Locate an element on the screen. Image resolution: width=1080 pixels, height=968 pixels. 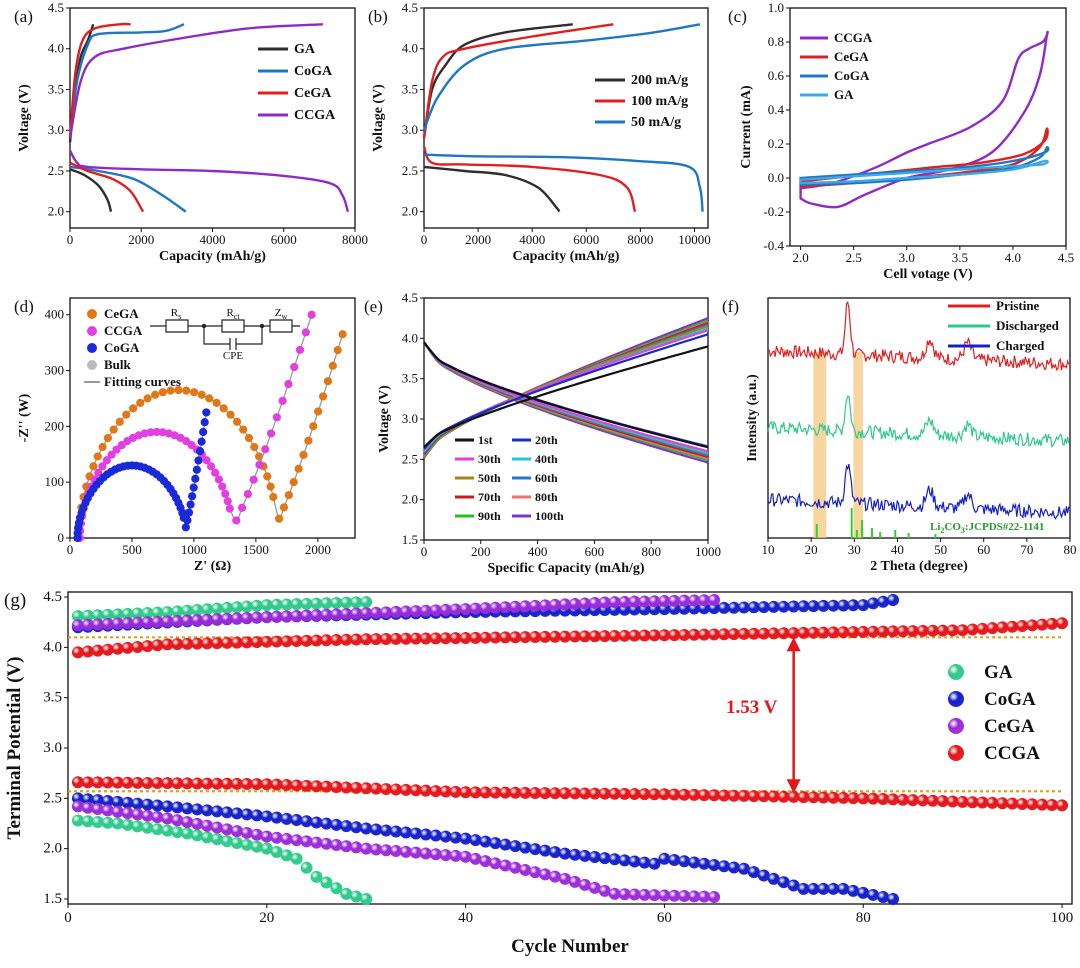
y-tick-label: 2.0 is located at coordinates (56, 211).